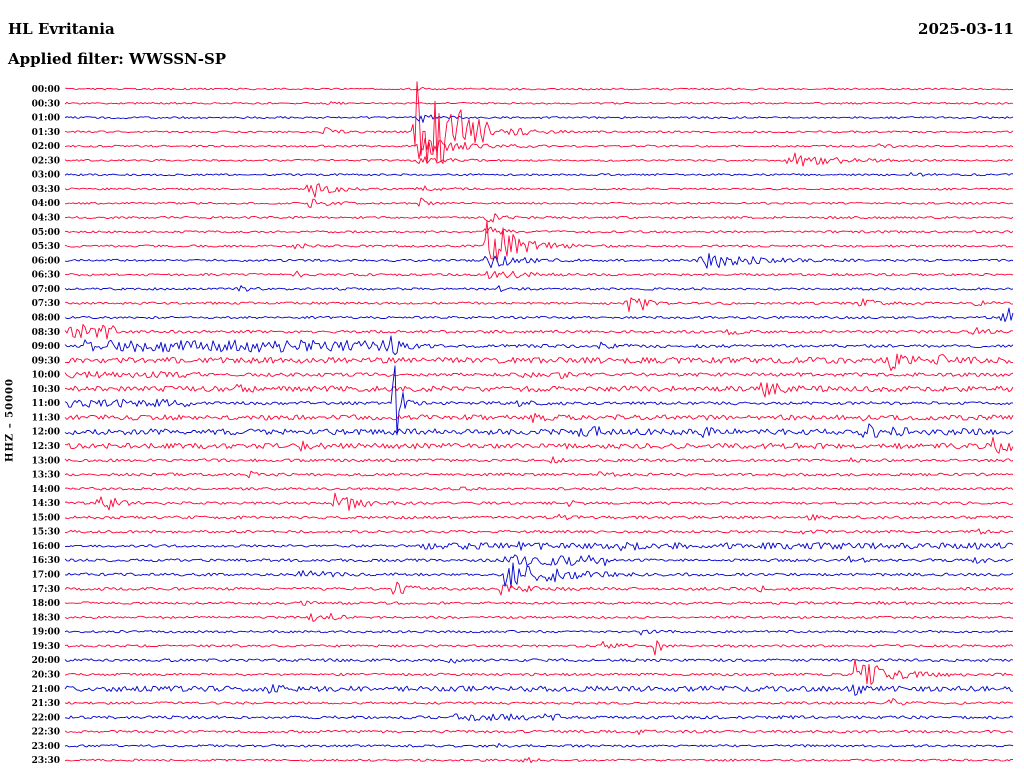  Describe the element at coordinates (46, 547) in the screenshot. I see `time-label: 16:00` at that location.